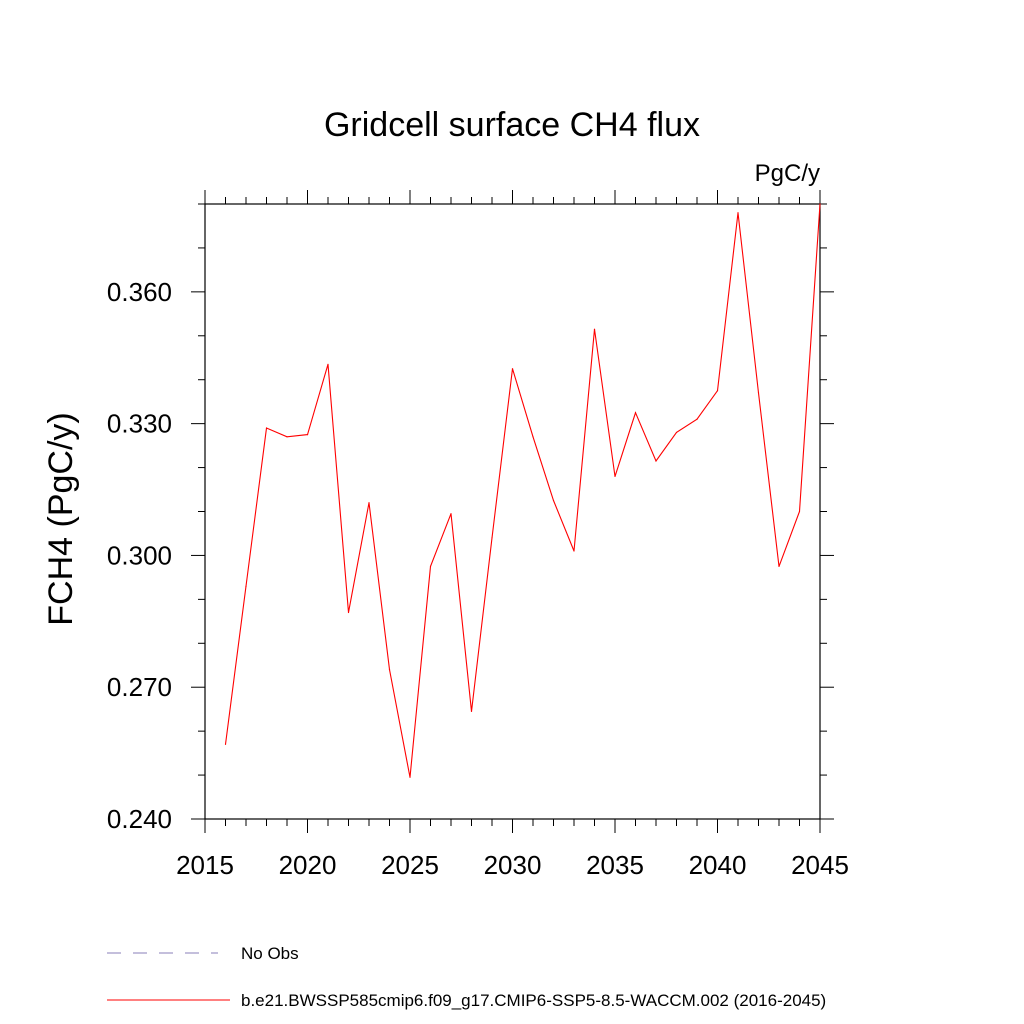  What do you see at coordinates (513, 865) in the screenshot?
I see `x-tick-label: 2030` at bounding box center [513, 865].